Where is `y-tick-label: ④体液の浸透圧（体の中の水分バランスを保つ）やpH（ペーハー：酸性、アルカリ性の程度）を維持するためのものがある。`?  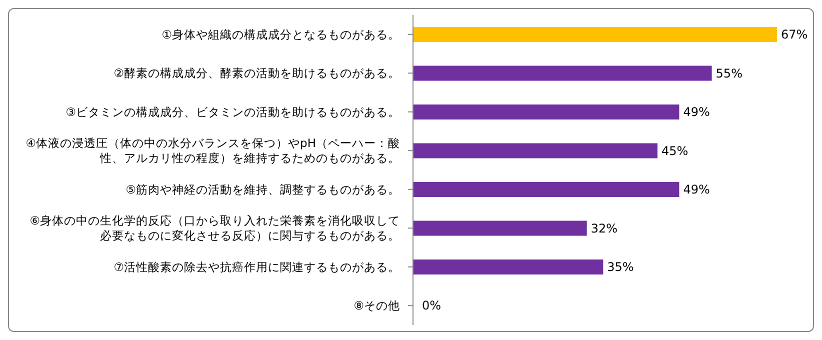 y-tick-label: ④体液の浸透圧（体の中の水分バランスを保つ）やpH（ペーハー：酸性、アルカリ性の程度）を維持するためのものがある。 is located at coordinates (213, 151).